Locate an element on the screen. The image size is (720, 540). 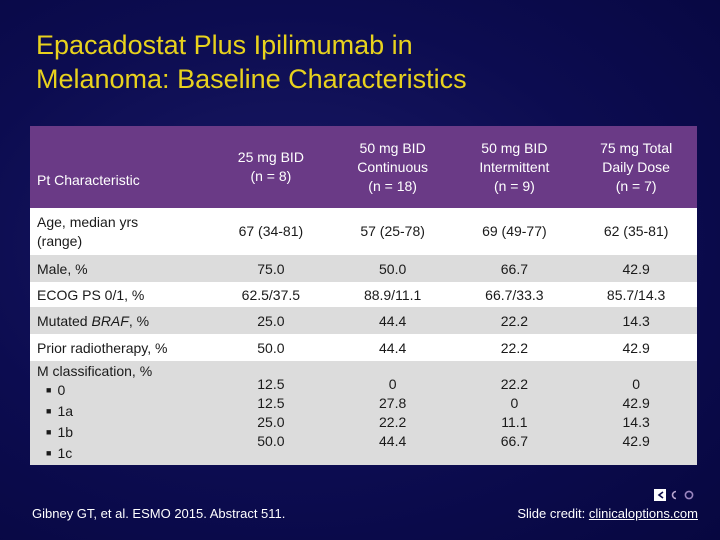
header-text: (n = 18) is located at coordinates (392, 185).